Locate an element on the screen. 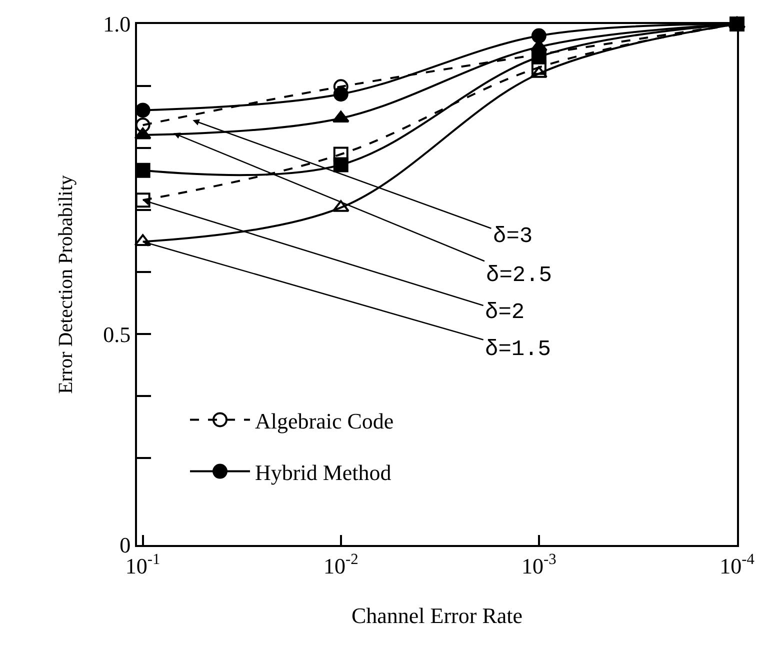  annotation: δ=1.5 is located at coordinates (518, 349).